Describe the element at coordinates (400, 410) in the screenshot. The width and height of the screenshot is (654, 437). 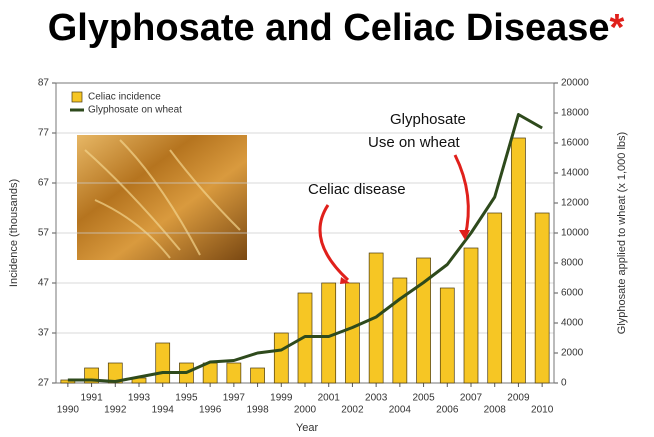
I see `x-tick-label: 2004` at that location.